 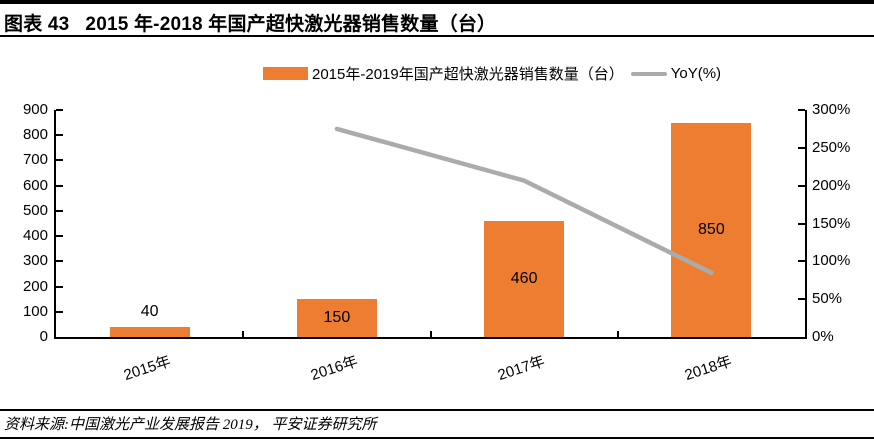 What do you see at coordinates (709, 368) in the screenshot?
I see `x-axis-category-label: 2018年` at bounding box center [709, 368].